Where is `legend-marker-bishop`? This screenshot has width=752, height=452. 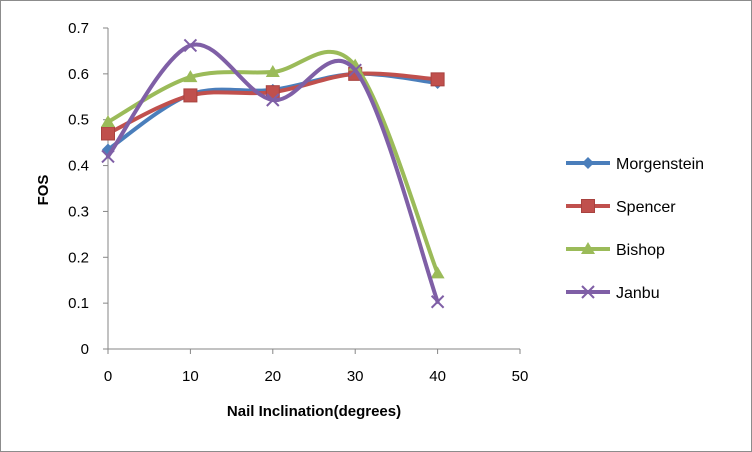 legend-marker-bishop is located at coordinates (588, 248).